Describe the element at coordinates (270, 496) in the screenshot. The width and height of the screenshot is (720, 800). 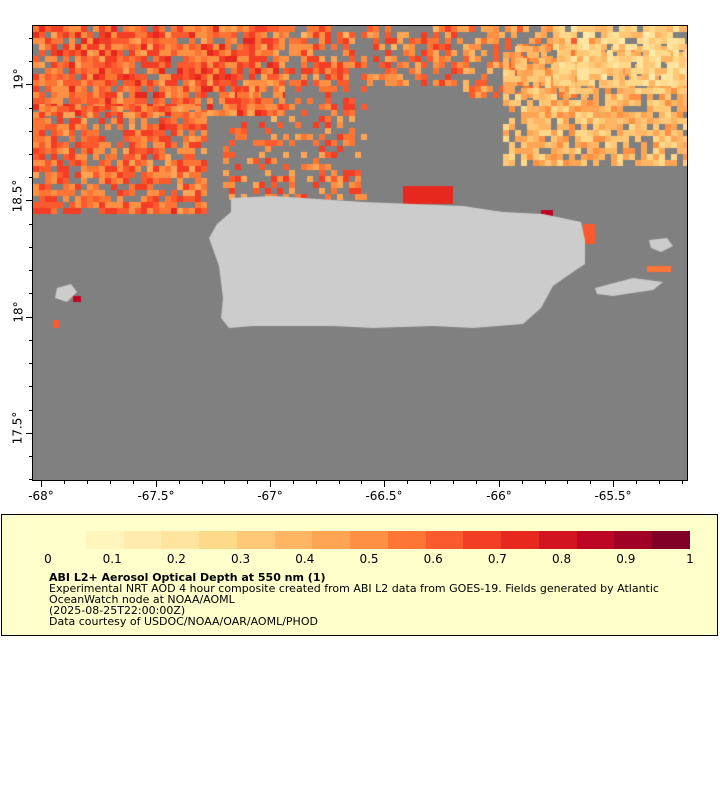
I see `x-axis-label-neg67: -67°` at that location.